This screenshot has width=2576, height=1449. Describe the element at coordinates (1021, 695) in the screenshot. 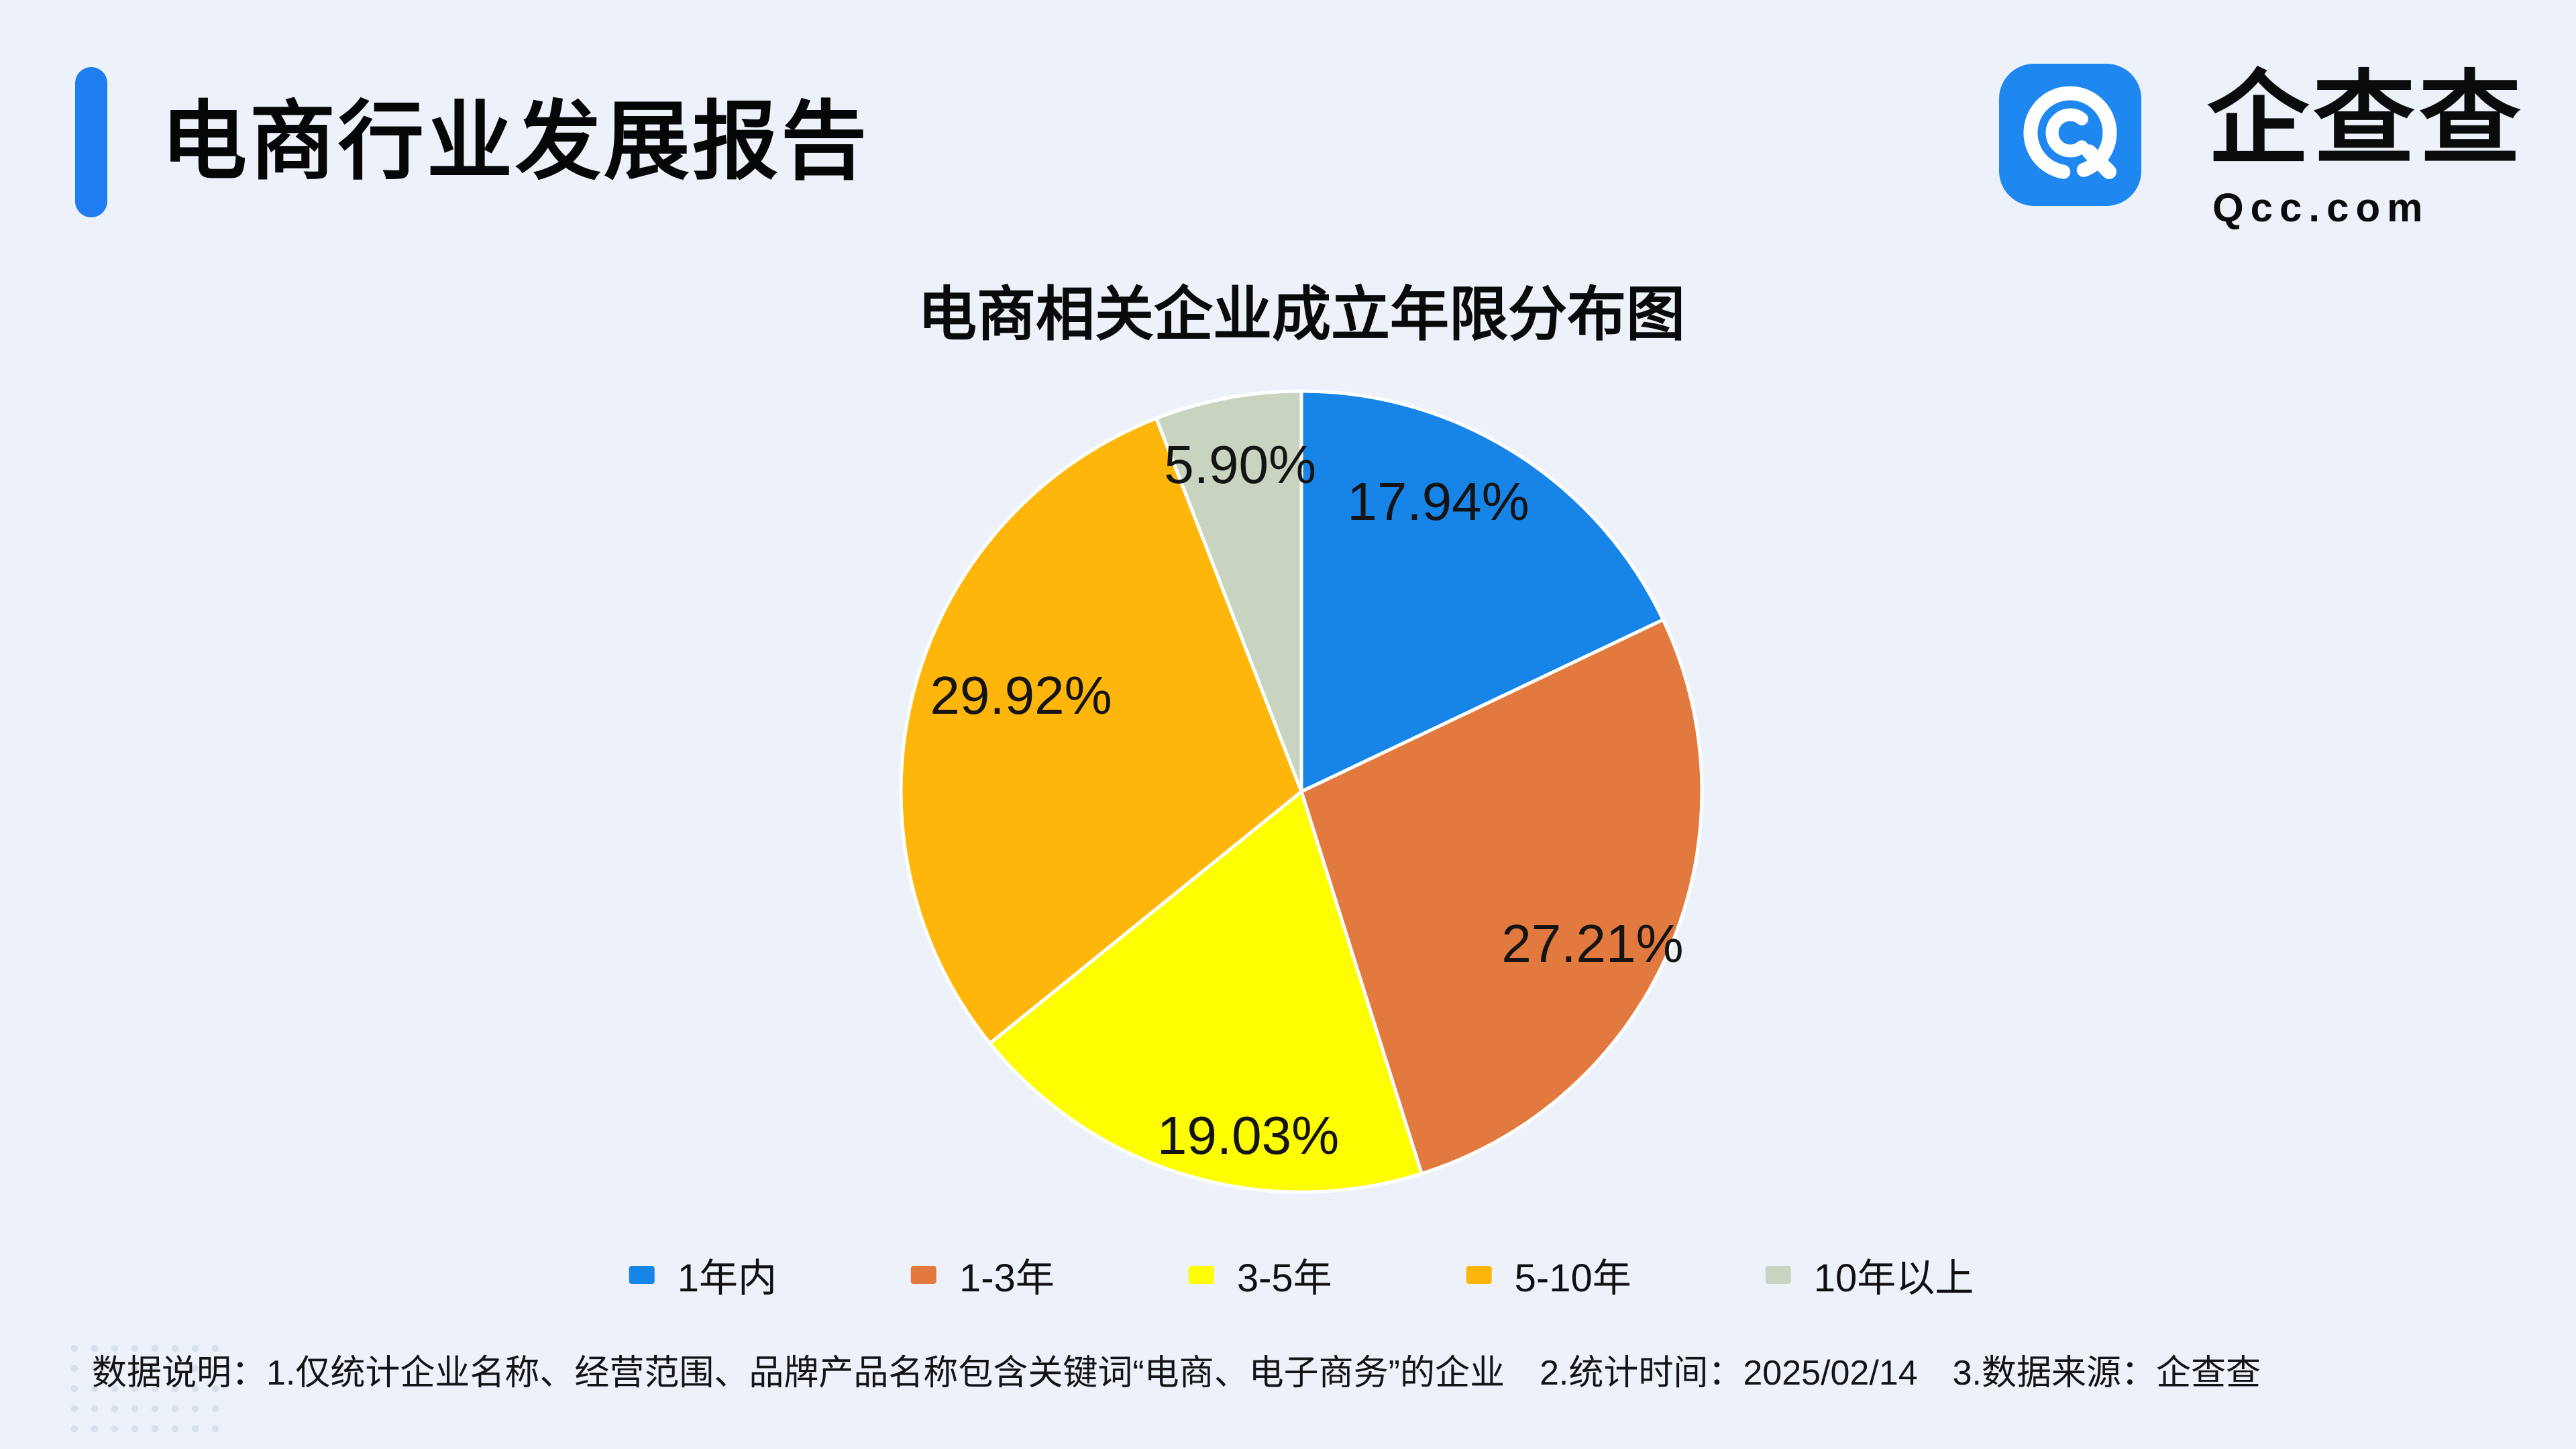

I see `pie-slice-label-3: 29.92%` at that location.